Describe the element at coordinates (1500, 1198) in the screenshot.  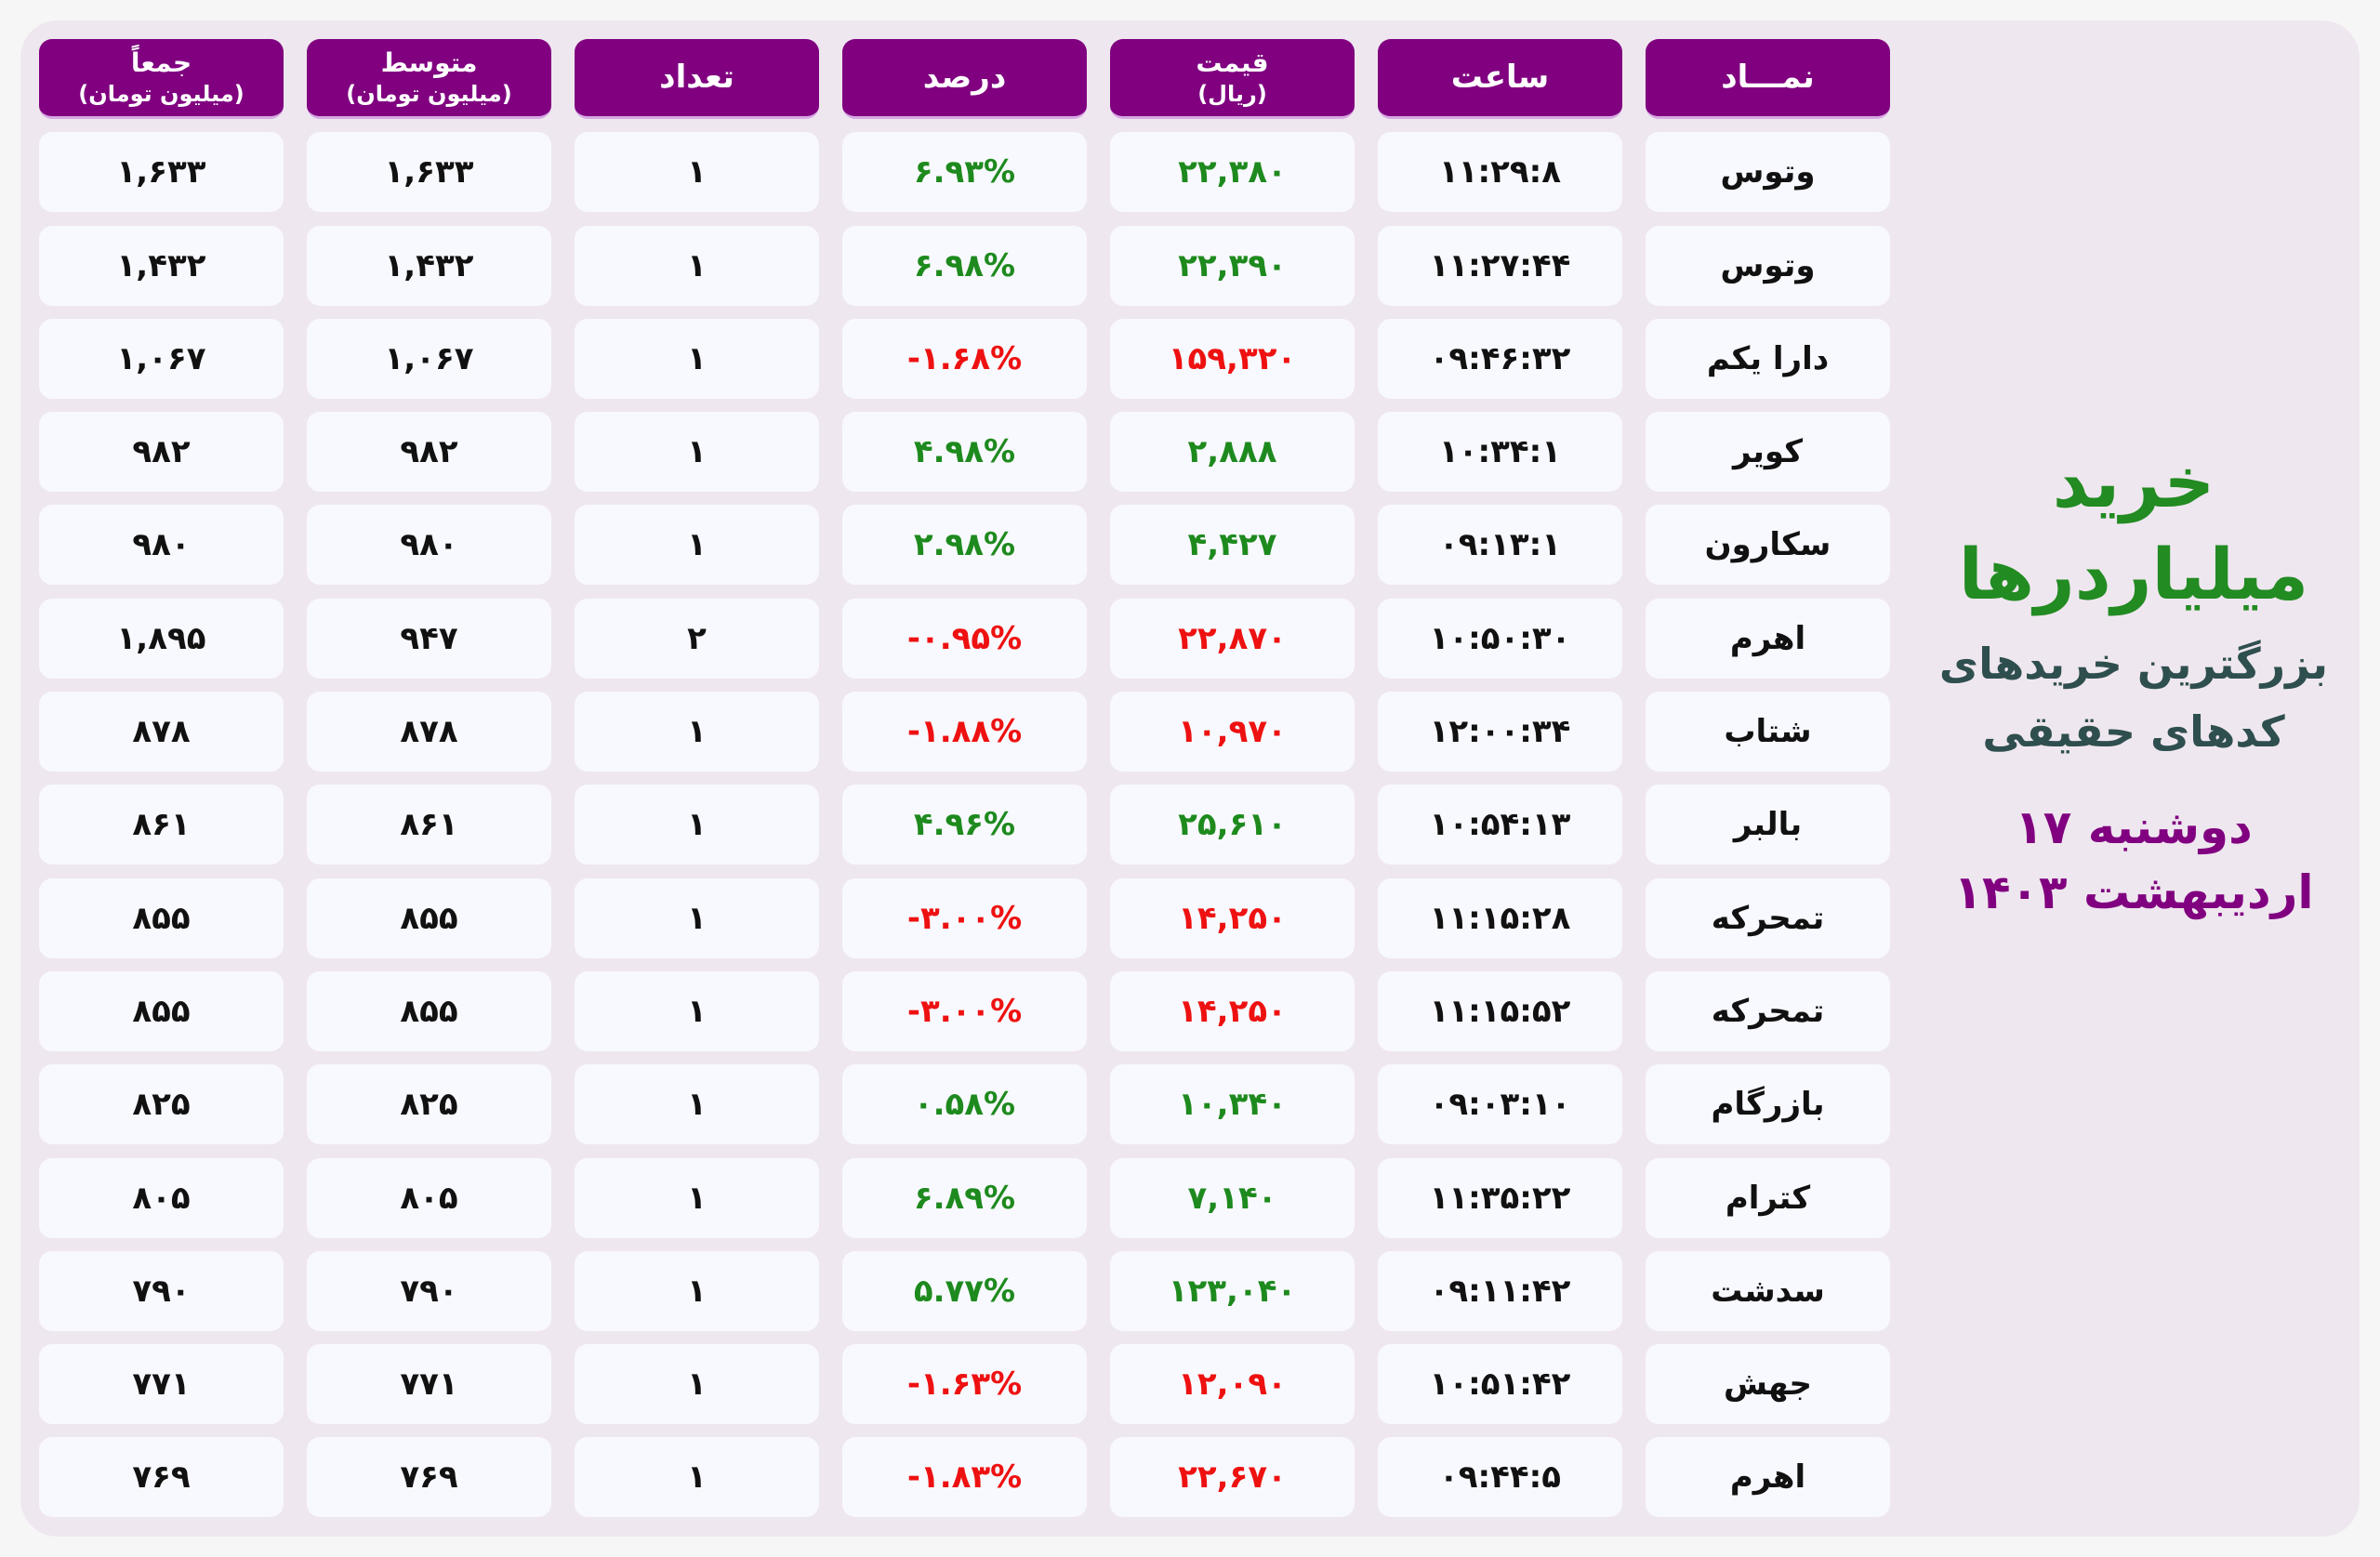
I see `time-value: ۱۱:۳۵:۲۲` at that location.